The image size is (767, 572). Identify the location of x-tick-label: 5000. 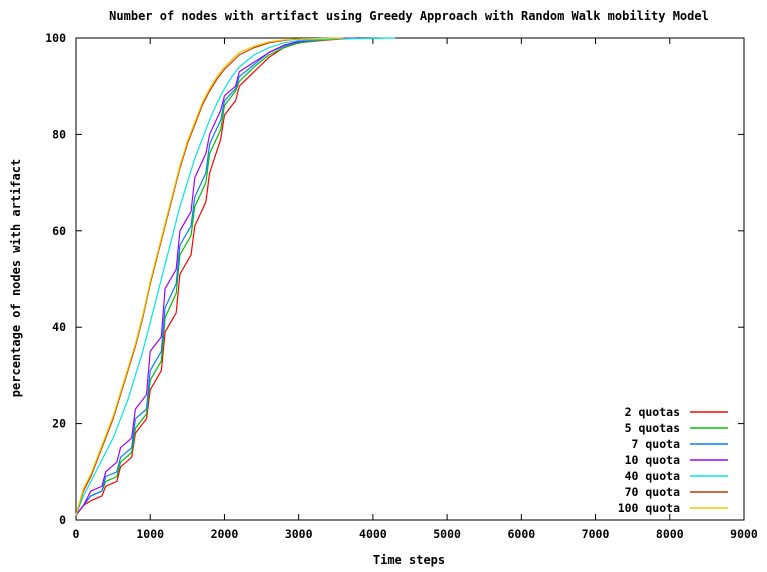
(447, 534).